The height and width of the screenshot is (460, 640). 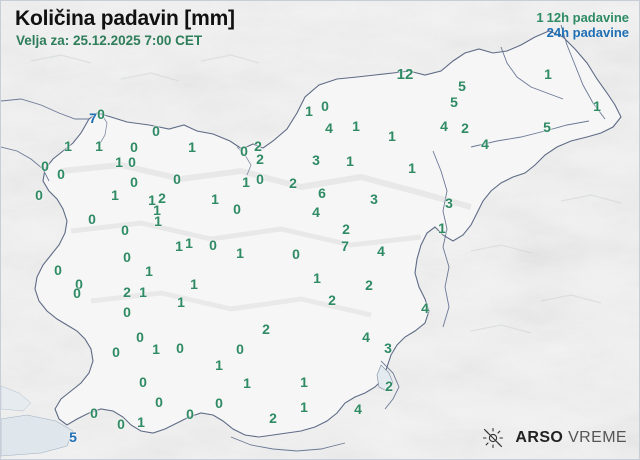 I want to click on lake, so click(x=385, y=378).